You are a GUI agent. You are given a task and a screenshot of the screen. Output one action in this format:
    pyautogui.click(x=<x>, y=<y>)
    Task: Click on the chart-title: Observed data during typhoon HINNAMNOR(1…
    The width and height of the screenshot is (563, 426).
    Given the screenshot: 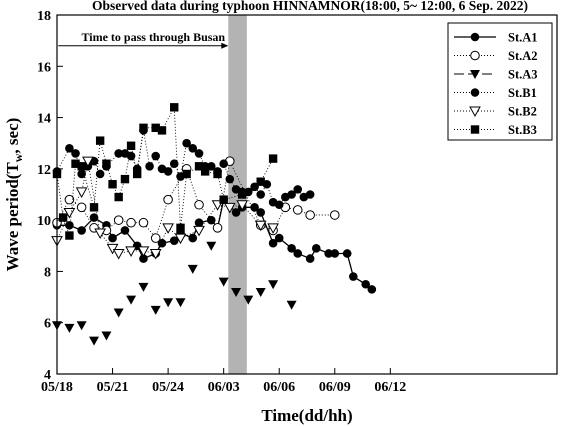 What is the action you would take?
    pyautogui.click(x=310, y=6)
    